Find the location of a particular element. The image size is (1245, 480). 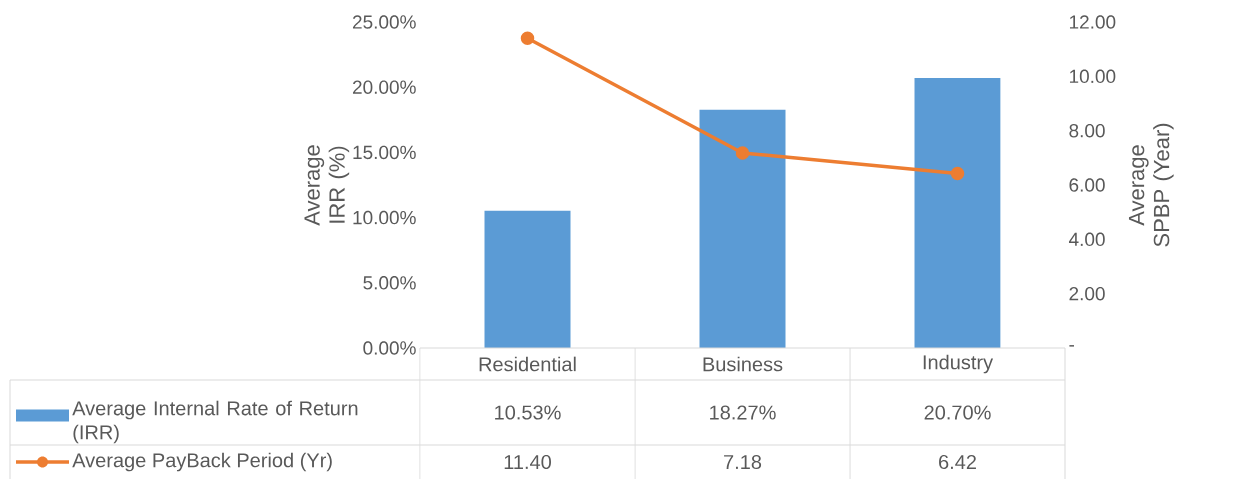

y2-tick-label: 12.00 is located at coordinates (1092, 22).